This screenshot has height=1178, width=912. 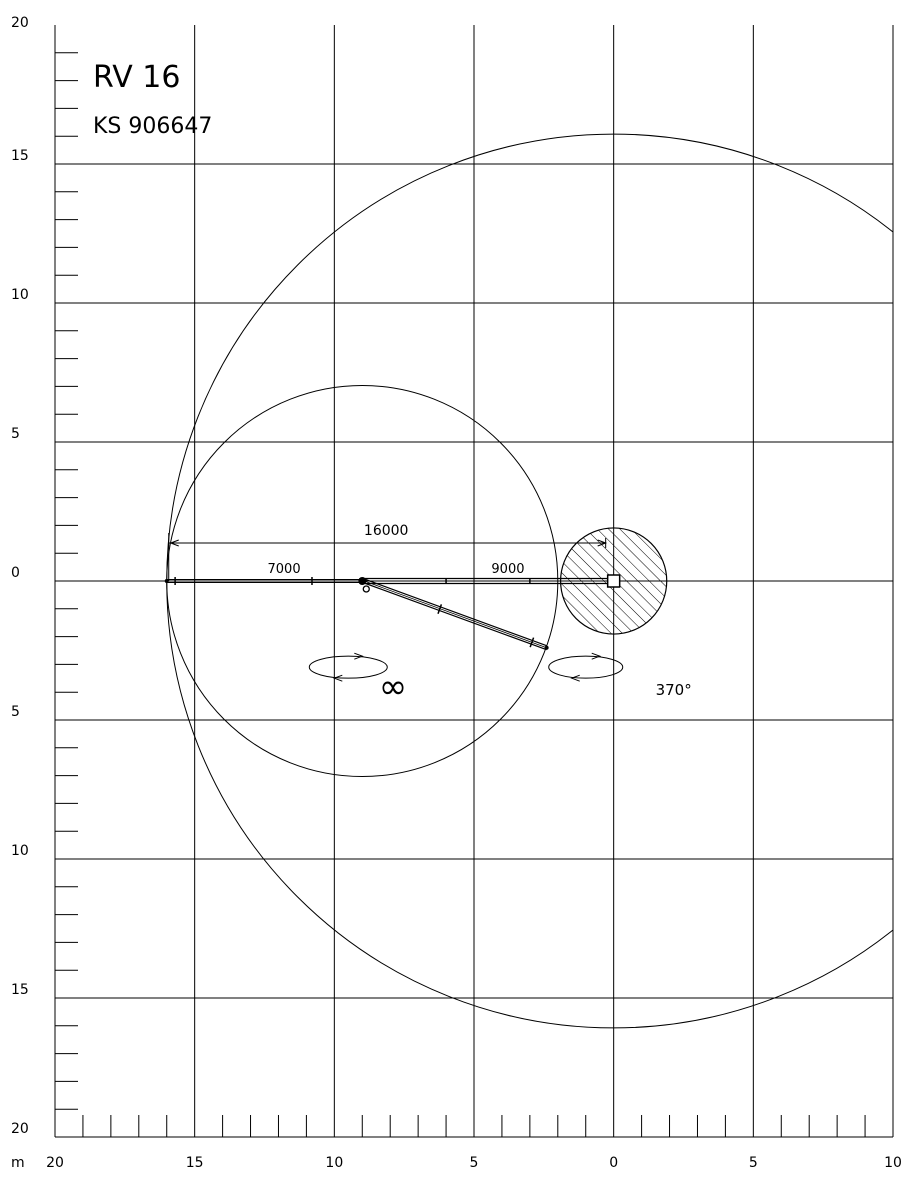 I want to click on second-arm-length-label: 7000, so click(x=284, y=569).